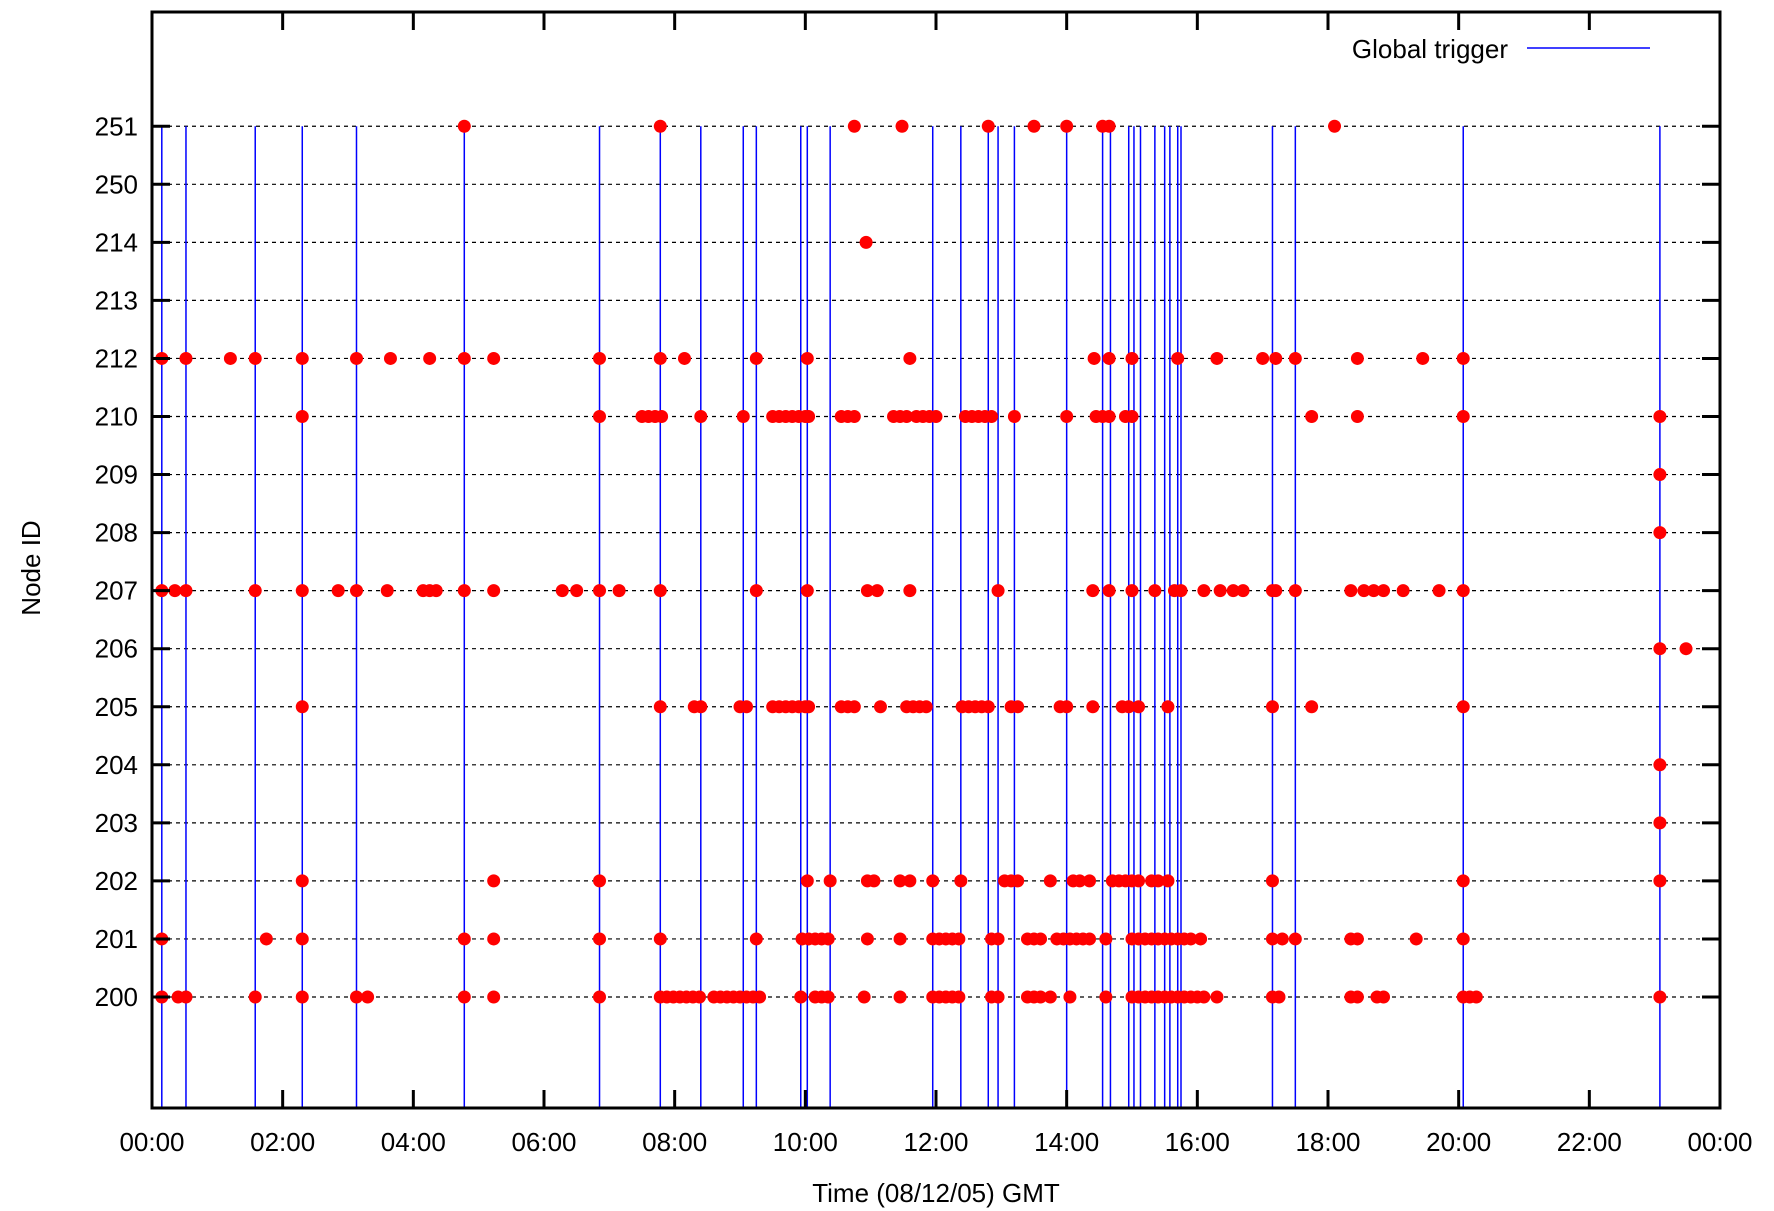 This screenshot has height=1211, width=1774. I want to click on xtick-label-3: 06:00, so click(543, 1142).